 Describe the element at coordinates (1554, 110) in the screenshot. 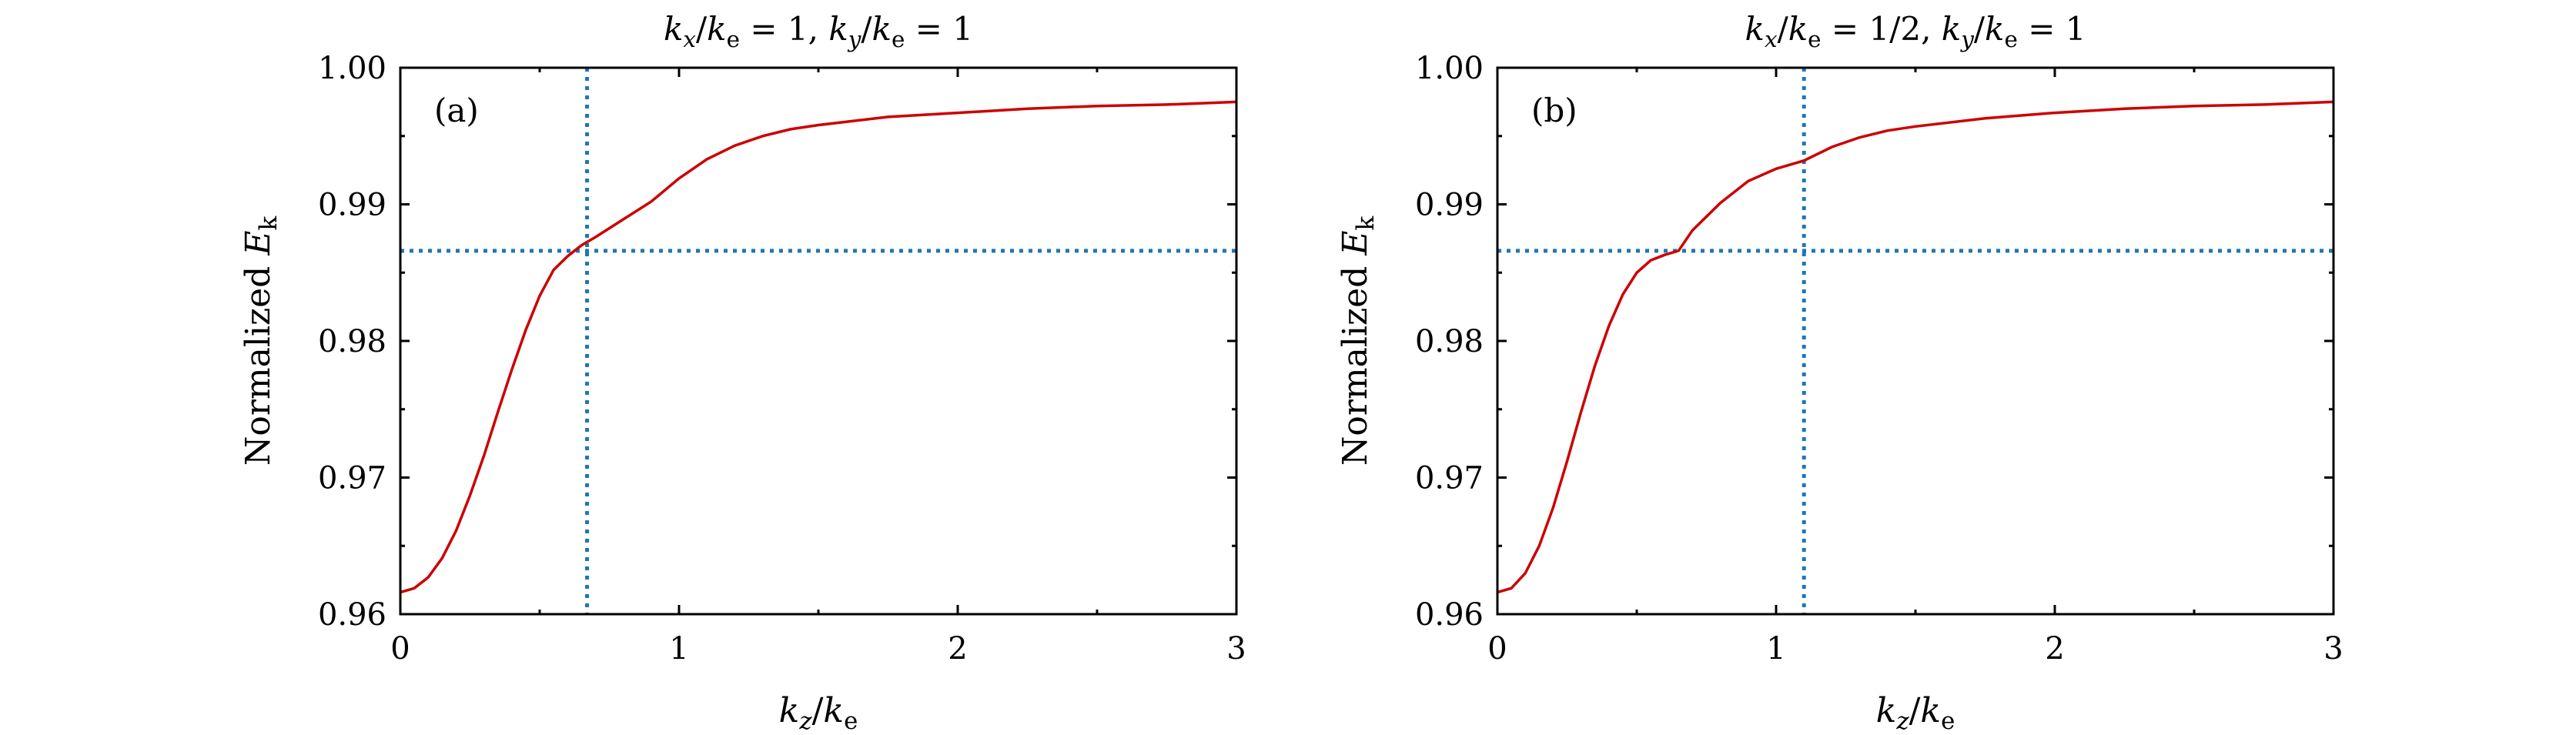

I see `panel-label: (b)` at that location.